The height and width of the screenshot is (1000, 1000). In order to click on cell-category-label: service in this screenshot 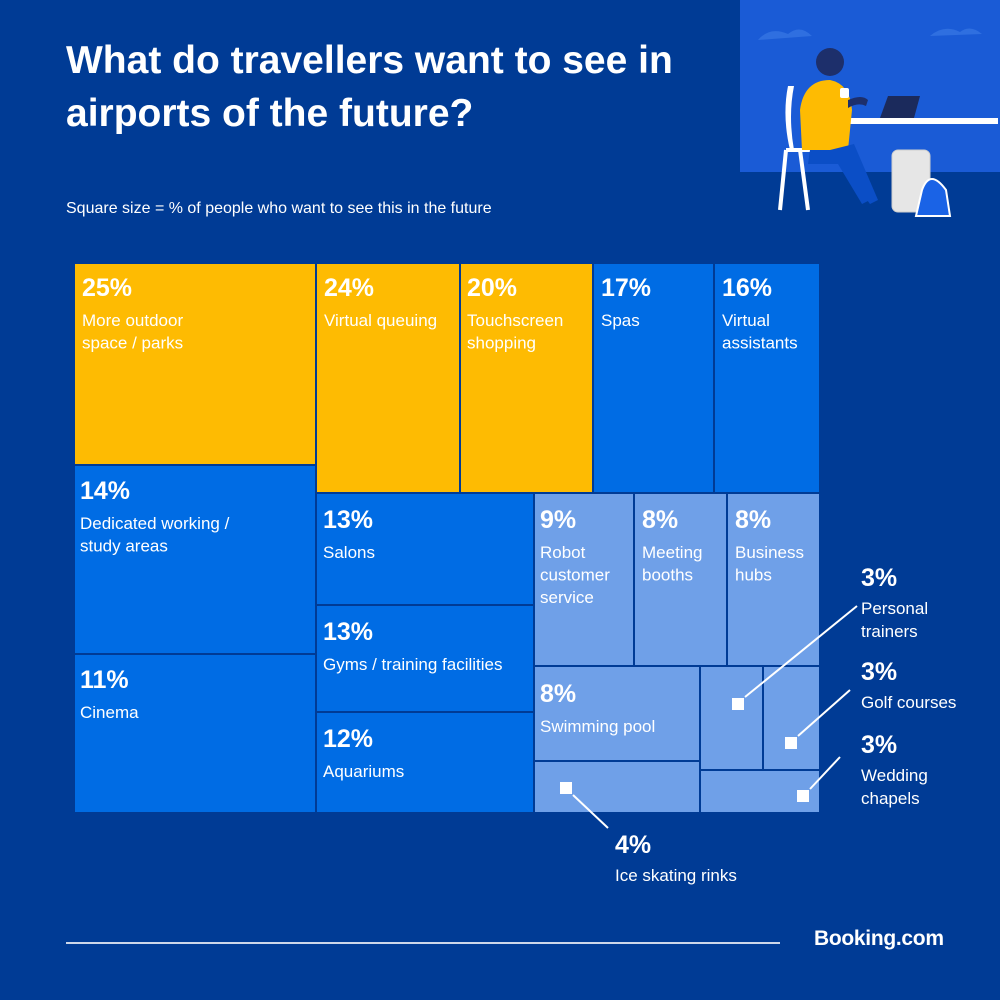, I will do `click(567, 597)`.